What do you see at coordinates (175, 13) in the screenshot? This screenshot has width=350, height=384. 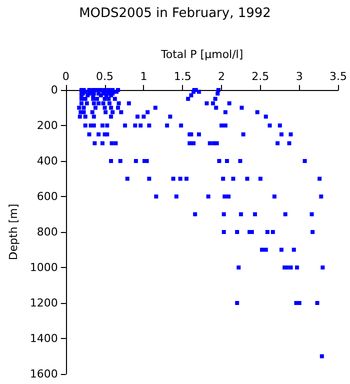 I see `chart-title: MODS2005 in February, 1992` at bounding box center [175, 13].